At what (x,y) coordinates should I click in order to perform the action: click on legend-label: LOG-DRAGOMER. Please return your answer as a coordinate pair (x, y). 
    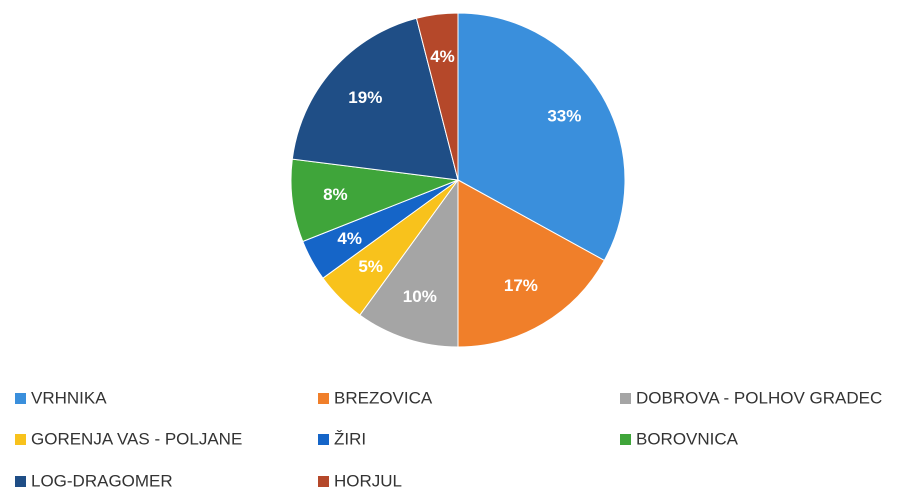
    Looking at the image, I should click on (102, 480).